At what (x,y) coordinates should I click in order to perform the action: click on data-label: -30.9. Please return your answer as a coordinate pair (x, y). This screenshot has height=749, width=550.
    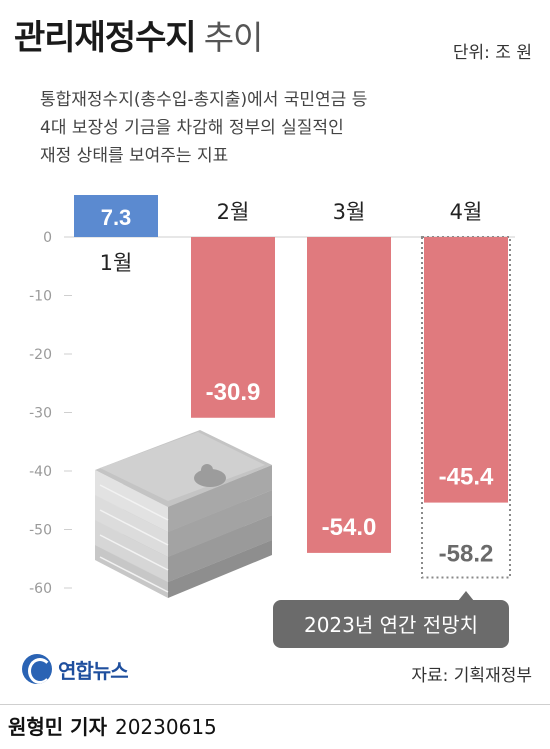
    Looking at the image, I should click on (233, 392).